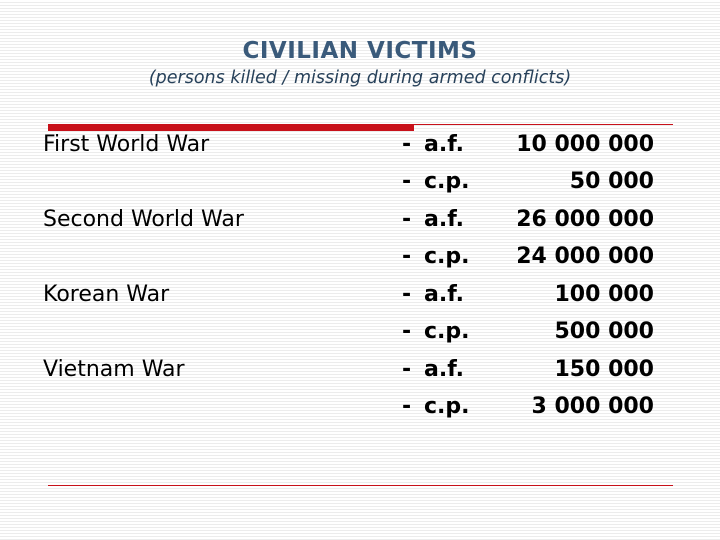 This screenshot has width=720, height=540. I want to click on victims-row-first-world-war-af: - a.f. 10 000 000, so click(532, 147).